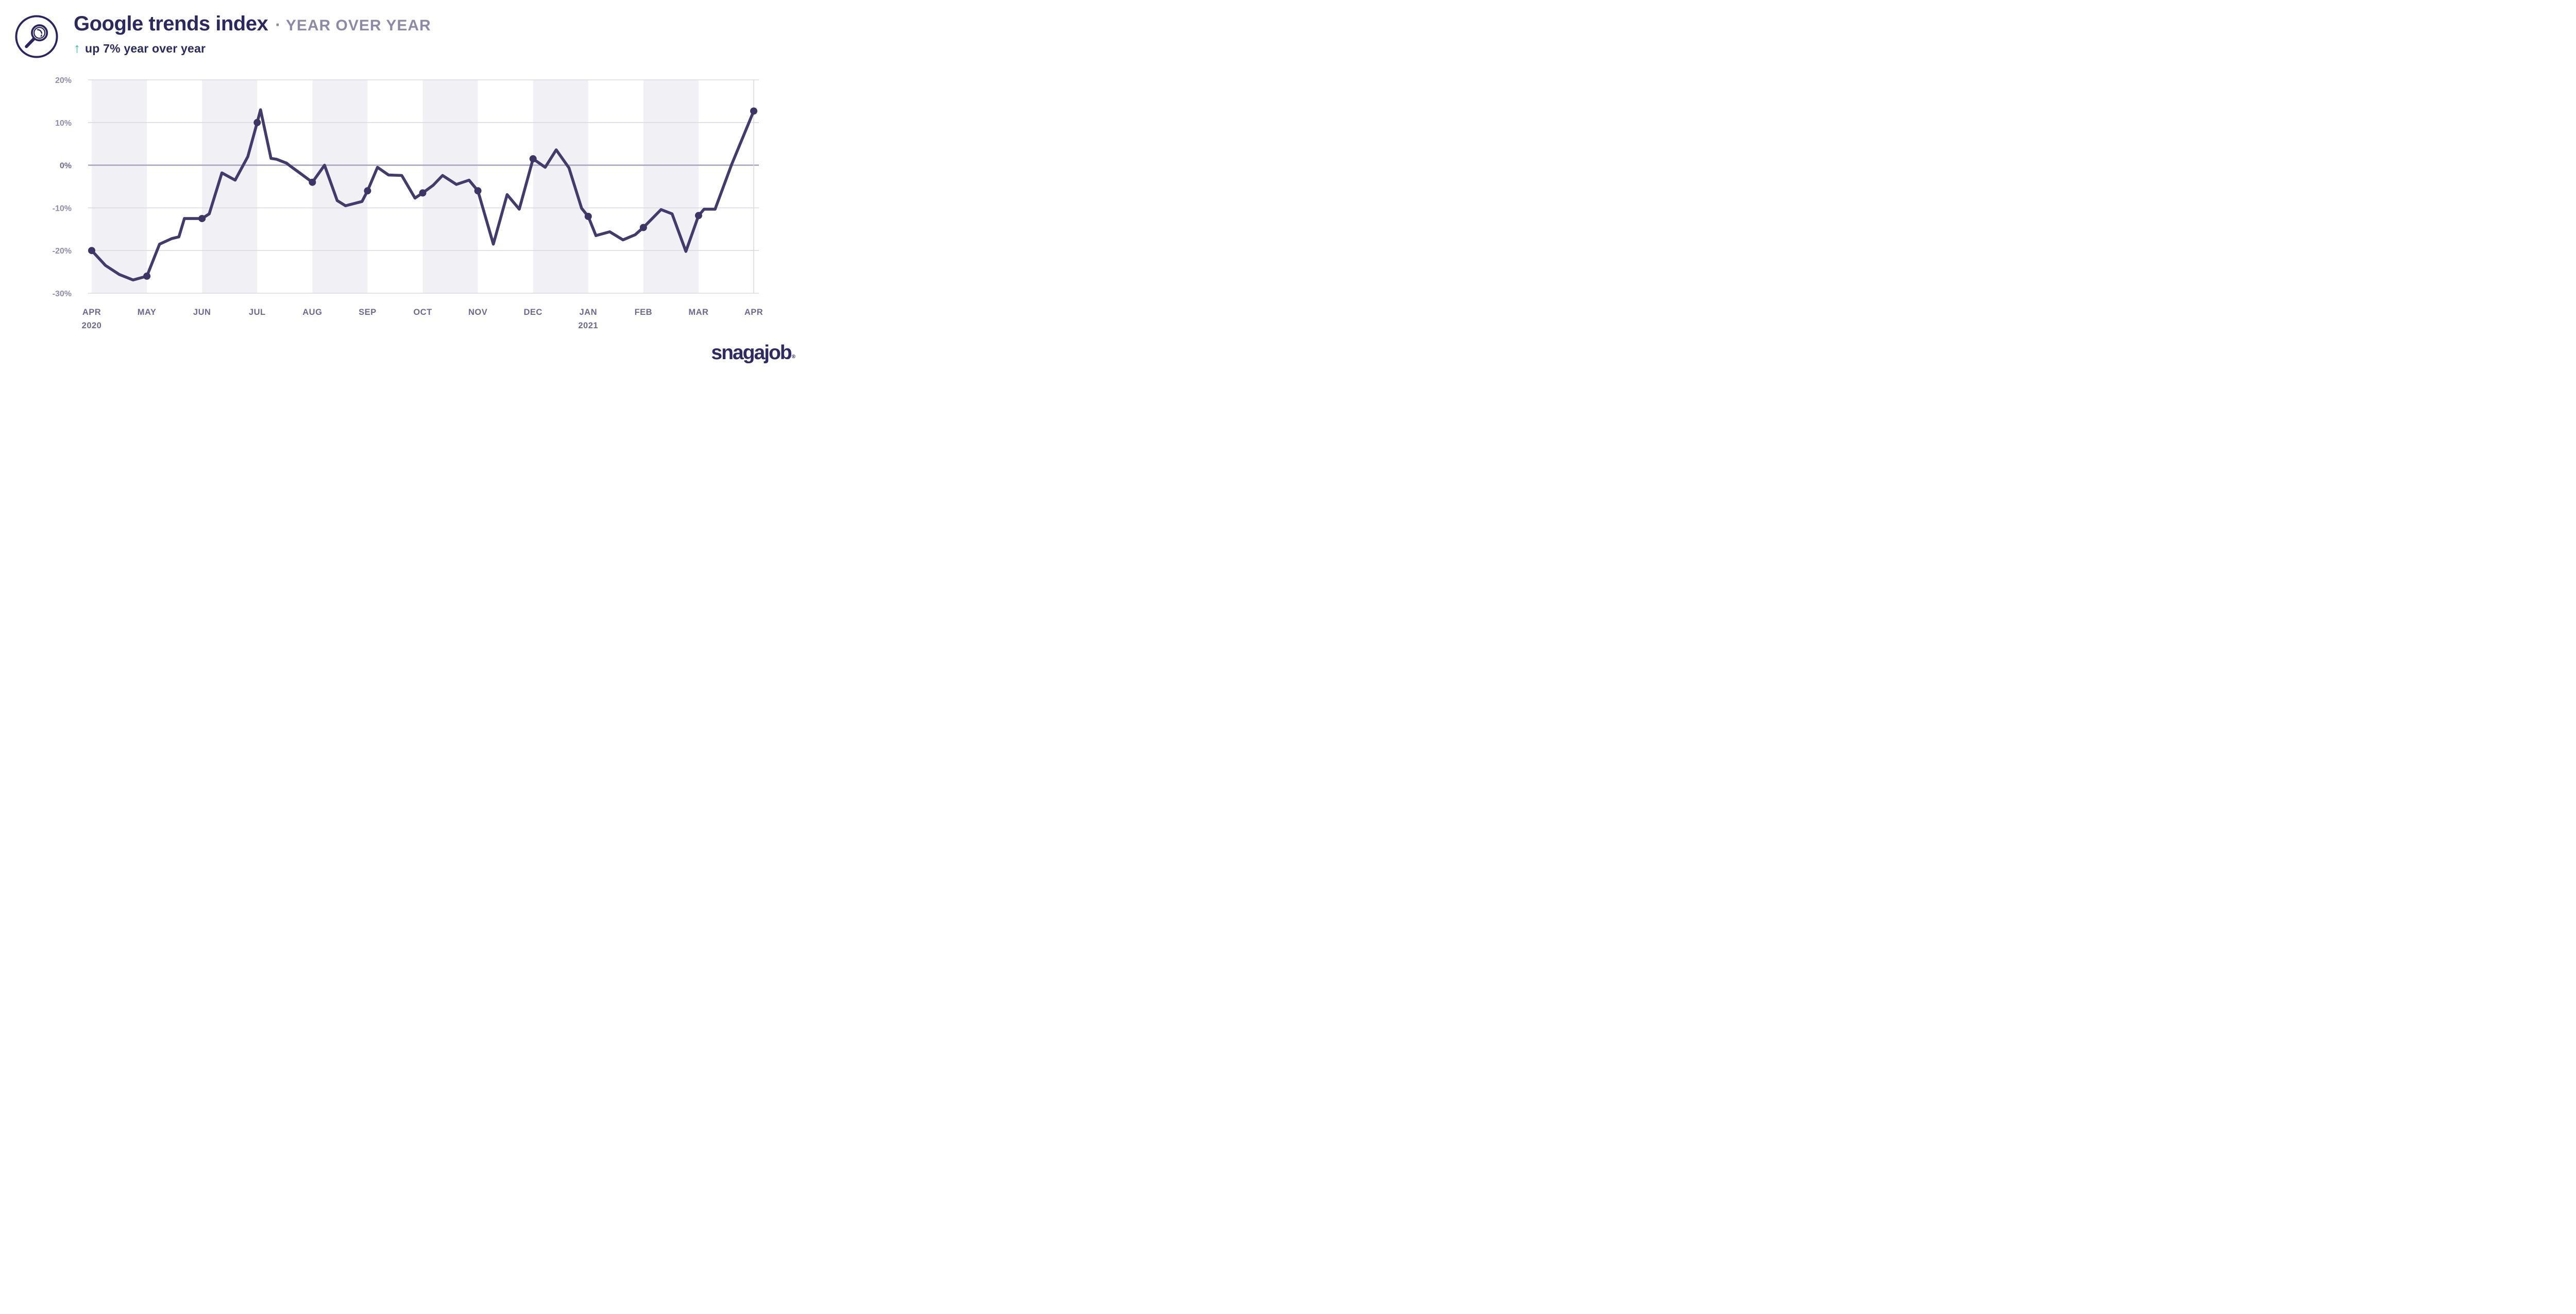  I want to click on y-axis-label: 10%, so click(63, 123).